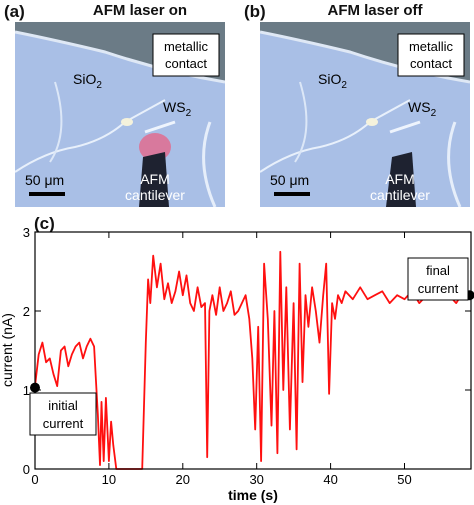 The width and height of the screenshot is (474, 505). What do you see at coordinates (26, 390) in the screenshot?
I see `y-tick-label: 1` at bounding box center [26, 390].